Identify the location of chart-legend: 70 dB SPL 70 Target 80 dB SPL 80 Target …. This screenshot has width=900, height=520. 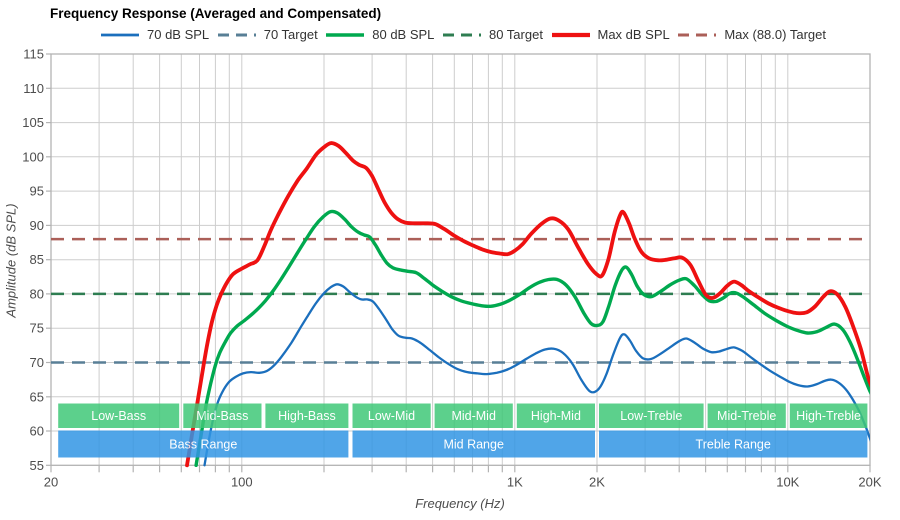
(463, 34).